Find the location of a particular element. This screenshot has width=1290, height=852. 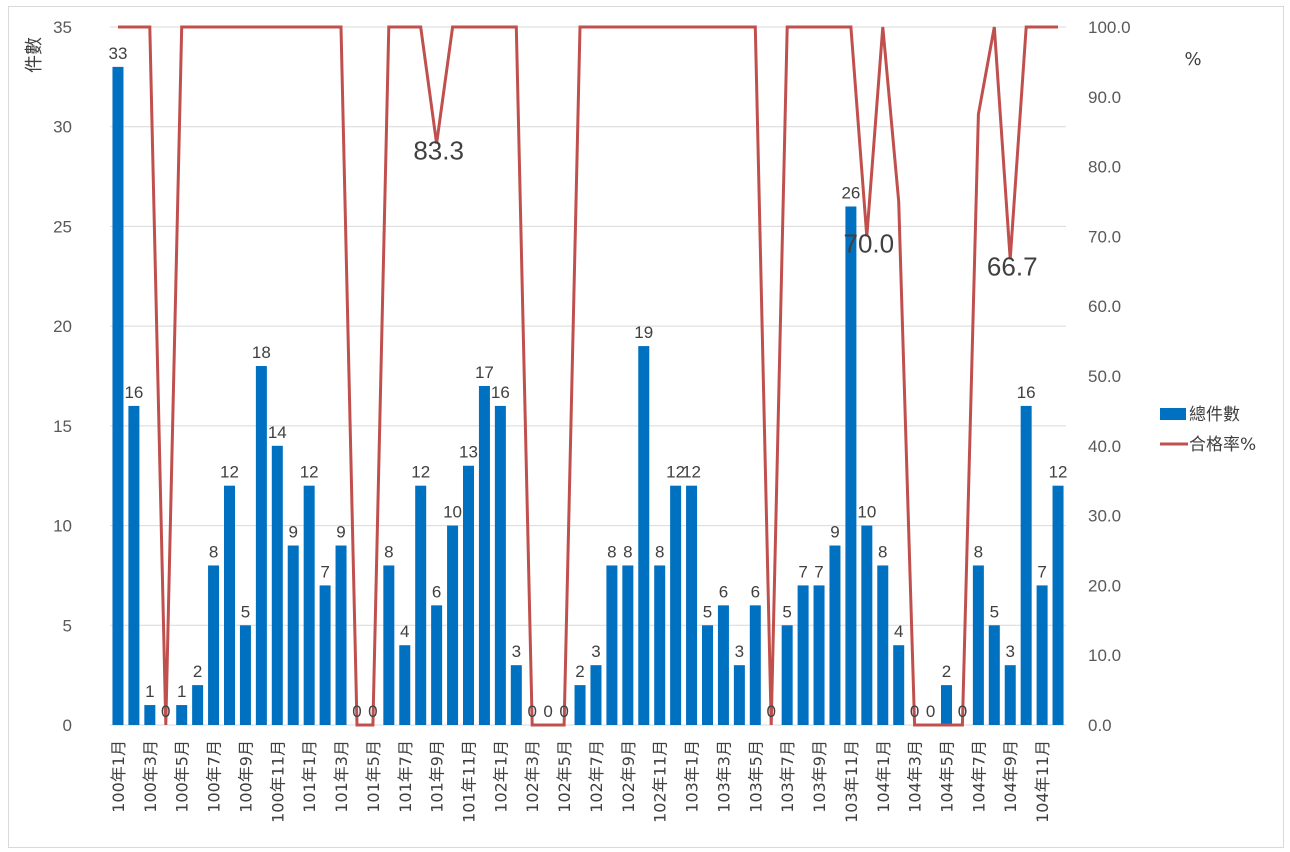

left-tick-label: 10 is located at coordinates (62, 526).